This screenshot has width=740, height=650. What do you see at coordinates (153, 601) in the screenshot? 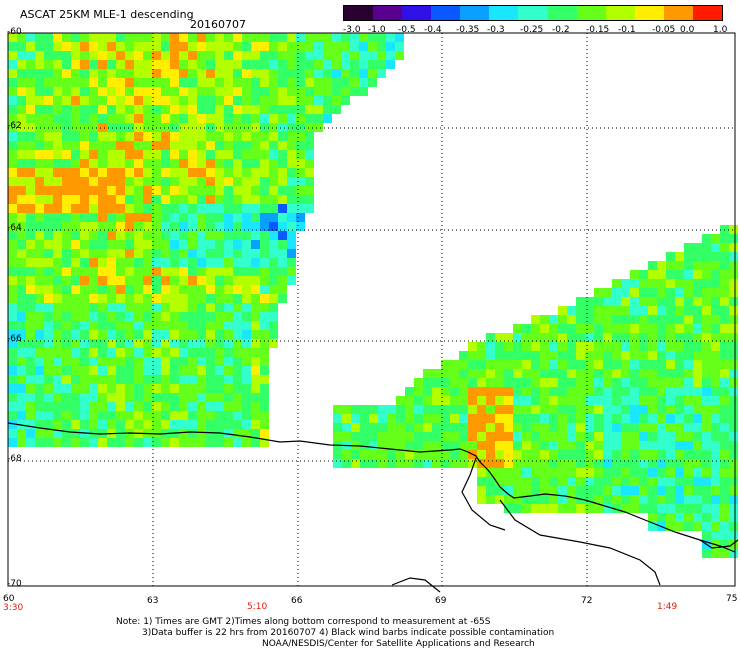
I see `lon-label: 63` at bounding box center [153, 601].